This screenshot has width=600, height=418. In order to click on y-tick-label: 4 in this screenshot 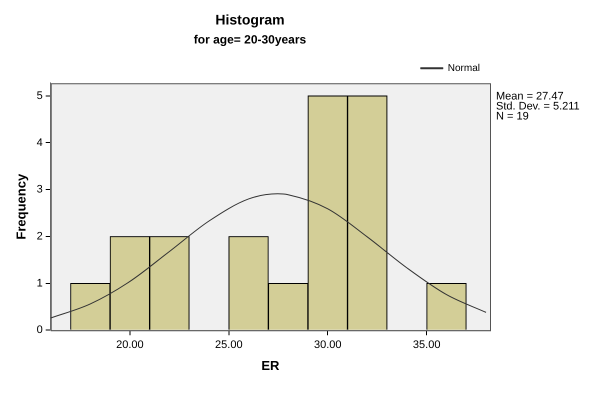, I will do `click(39, 142)`.